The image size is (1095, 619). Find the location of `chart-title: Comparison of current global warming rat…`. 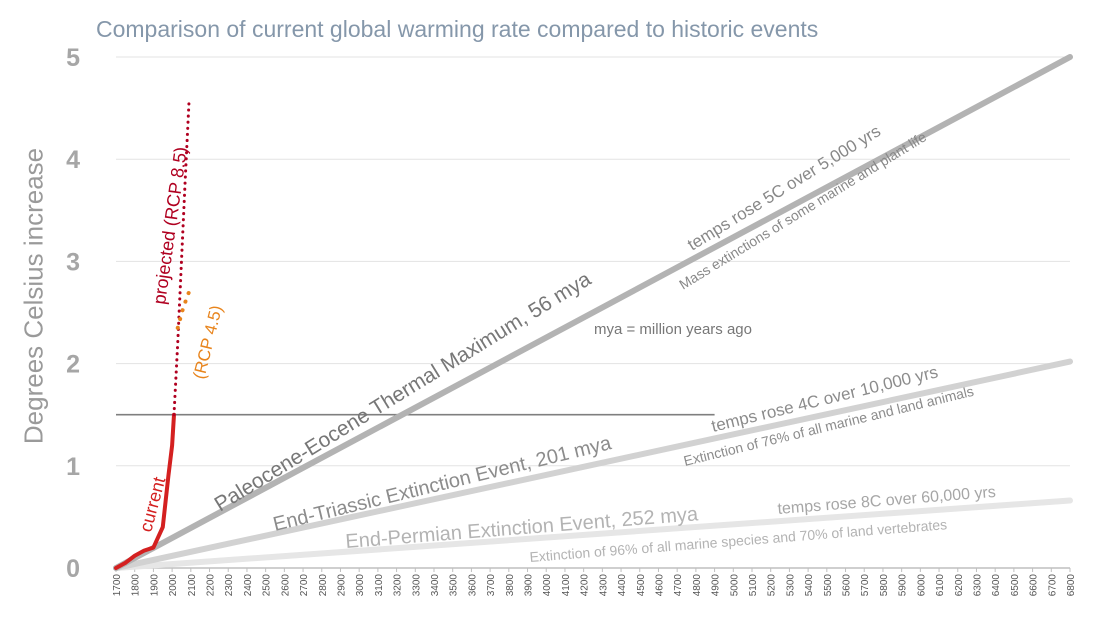

chart-title: Comparison of current global warming rat… is located at coordinates (457, 29).